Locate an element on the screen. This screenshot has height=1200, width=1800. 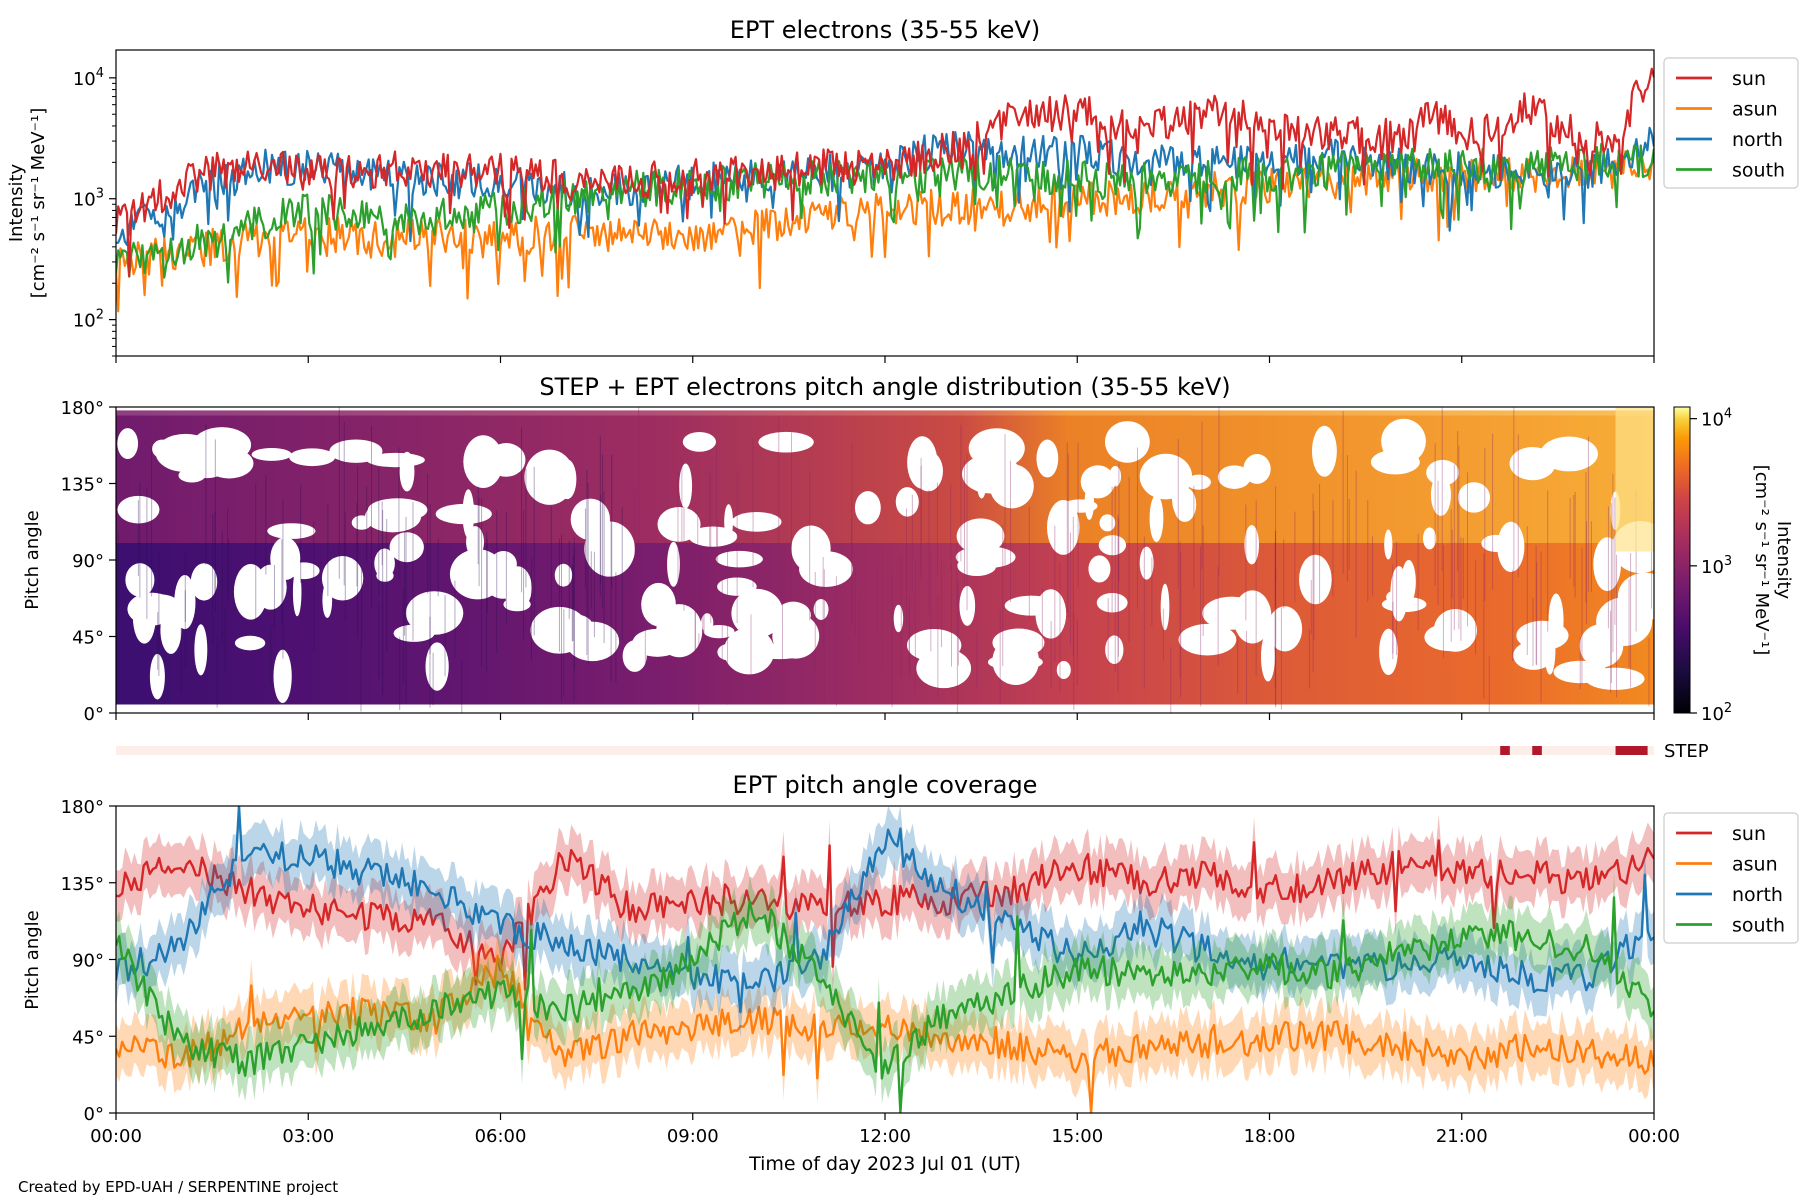
x-tick-label: 09:00 is located at coordinates (693, 1136).